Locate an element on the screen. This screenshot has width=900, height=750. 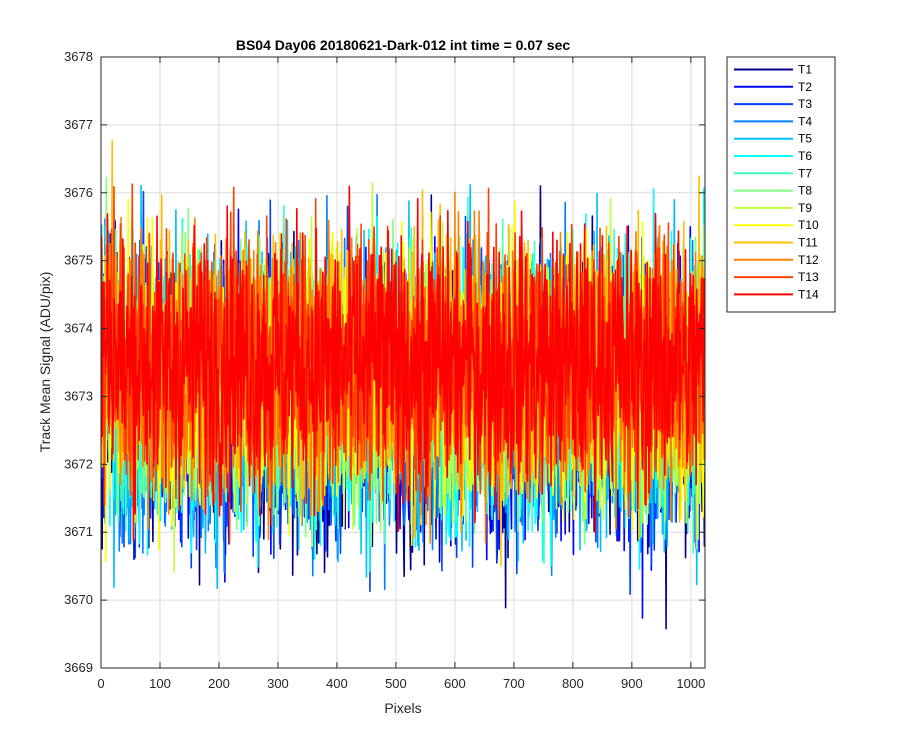
x-axis-title: Pixels is located at coordinates (402, 708).